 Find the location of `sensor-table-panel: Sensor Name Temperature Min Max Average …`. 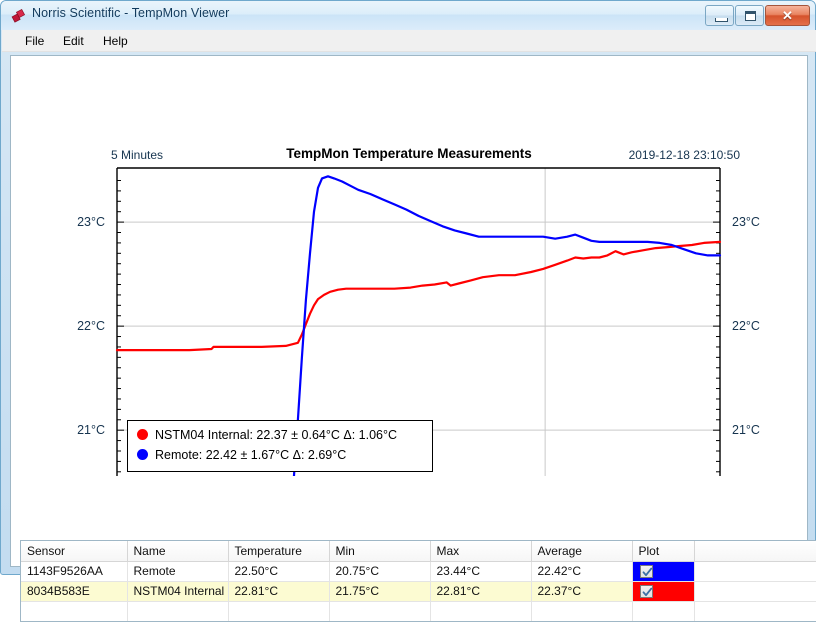

sensor-table-panel: Sensor Name Temperature Min Max Average … is located at coordinates (418, 581).